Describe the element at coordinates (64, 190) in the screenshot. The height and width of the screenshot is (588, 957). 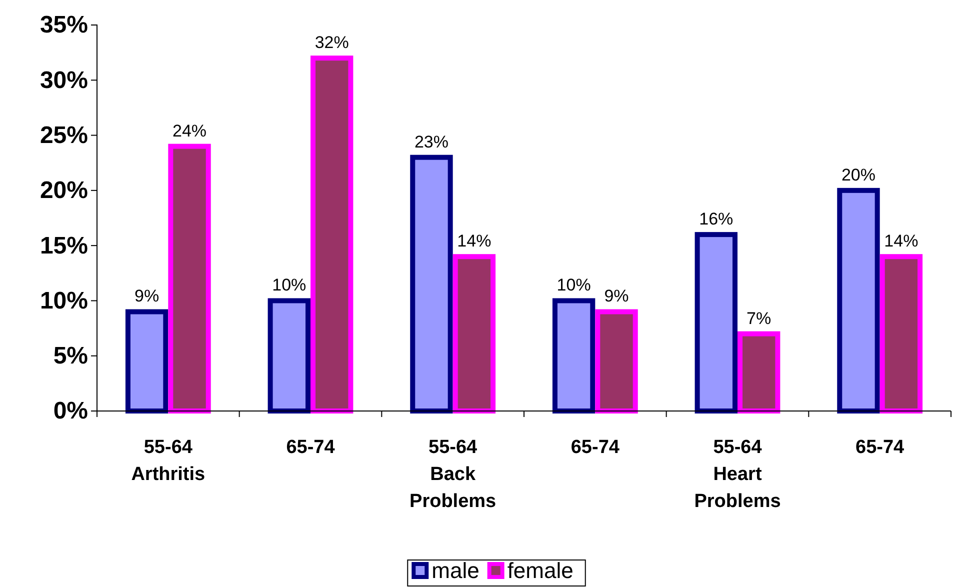
I see `y-tick-label: 20%` at that location.